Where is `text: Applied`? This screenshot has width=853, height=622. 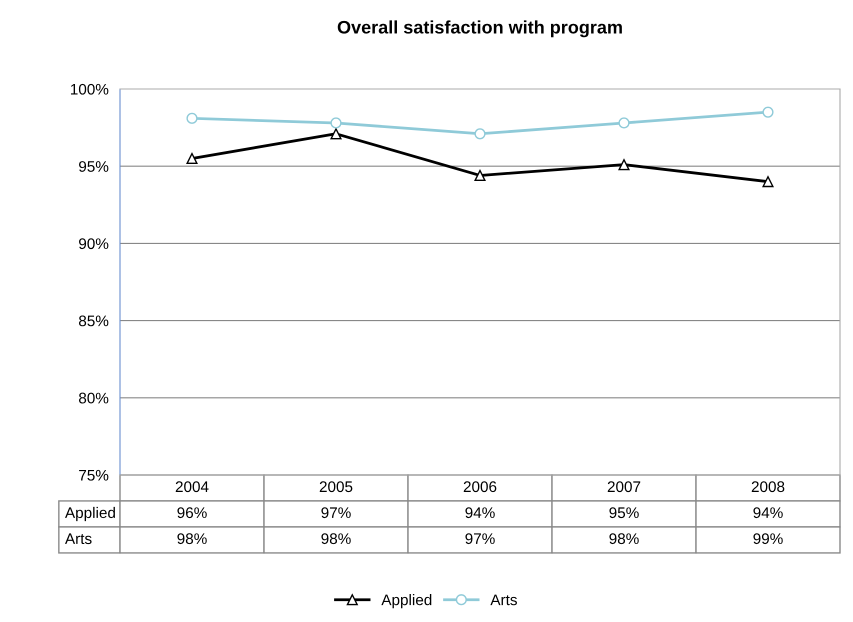 text: Applied is located at coordinates (89, 514).